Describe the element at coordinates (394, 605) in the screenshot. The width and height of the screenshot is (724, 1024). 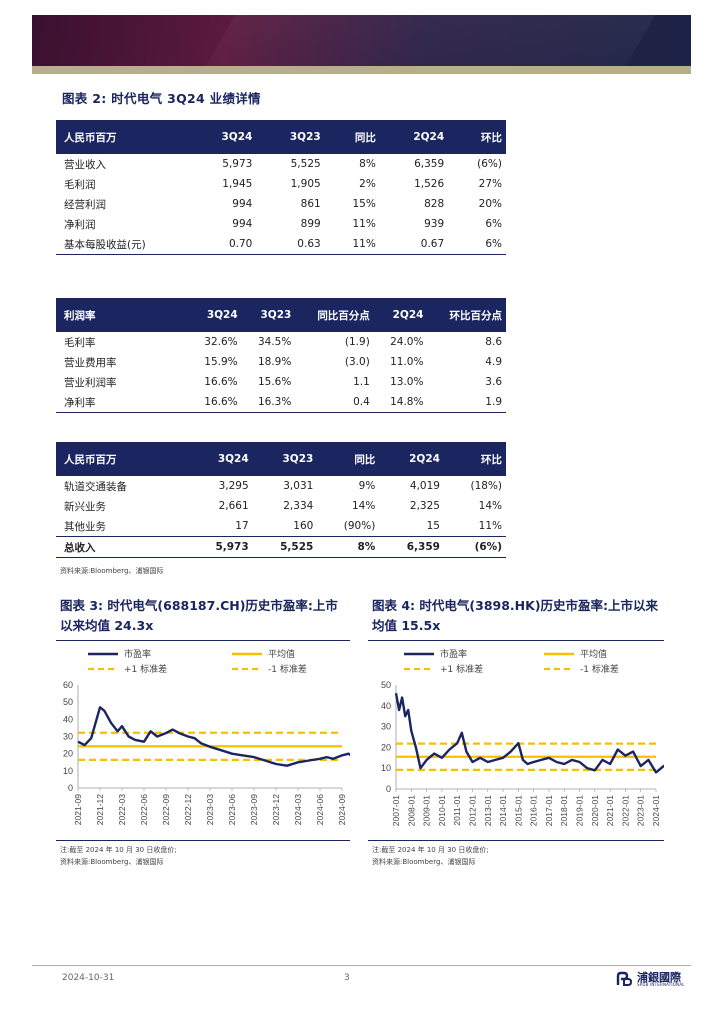
I see `figure4-label: 图表 4:` at that location.